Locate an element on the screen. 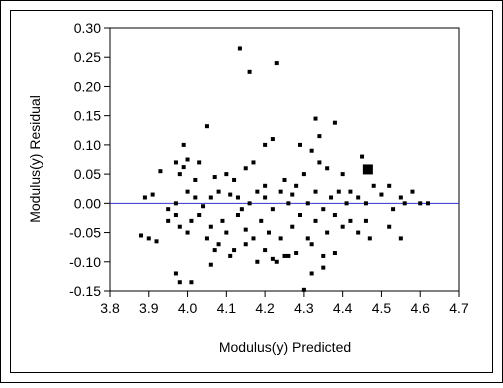  highlighted-data-point is located at coordinates (367, 169).